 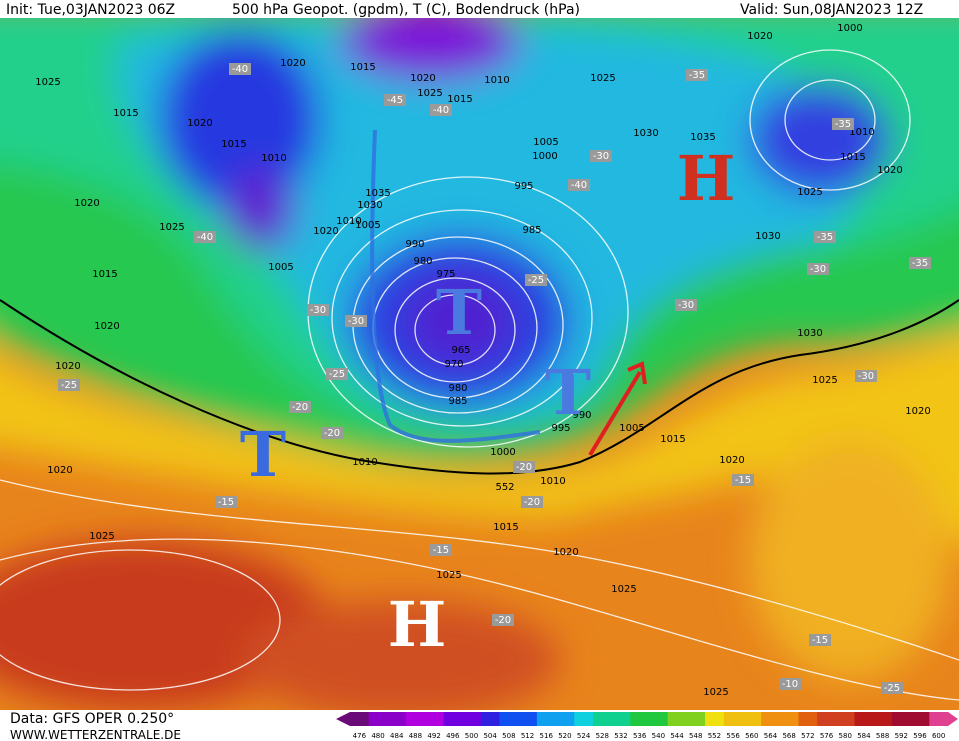 I want to click on colorbar-label: 600, so click(x=938, y=736).